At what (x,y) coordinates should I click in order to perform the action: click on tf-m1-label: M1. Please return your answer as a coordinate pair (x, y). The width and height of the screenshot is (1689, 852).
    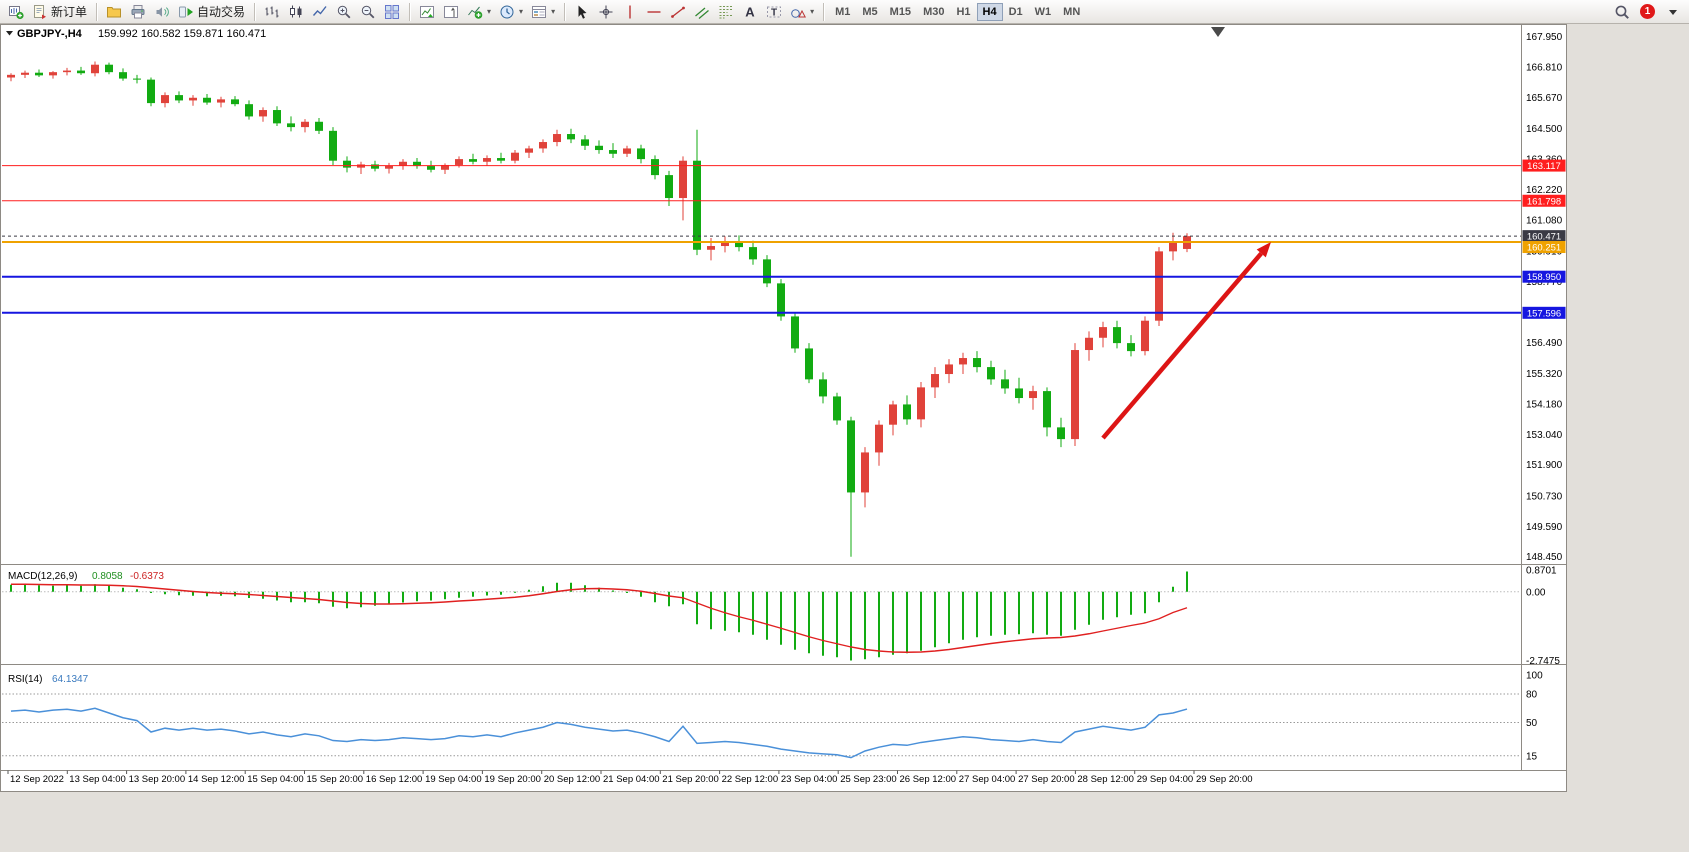
    Looking at the image, I should click on (843, 11).